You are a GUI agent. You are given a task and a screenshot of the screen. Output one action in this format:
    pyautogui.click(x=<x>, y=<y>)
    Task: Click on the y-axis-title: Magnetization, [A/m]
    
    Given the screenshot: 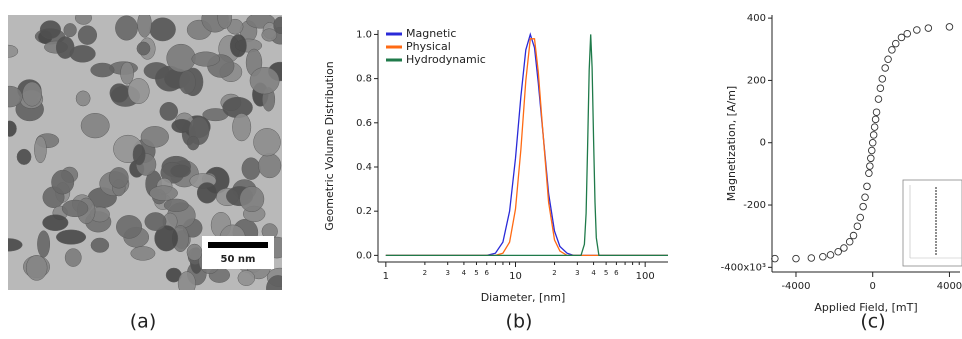 What is the action you would take?
    pyautogui.click(x=731, y=143)
    